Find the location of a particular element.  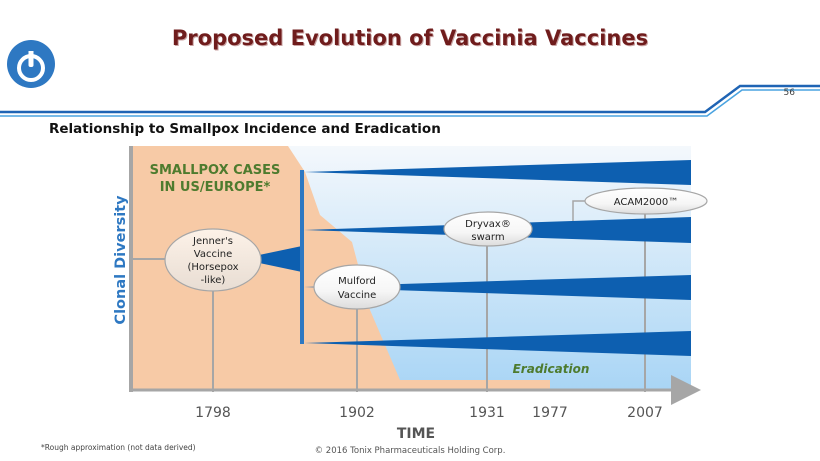

header-divider is located at coordinates (410, 100).